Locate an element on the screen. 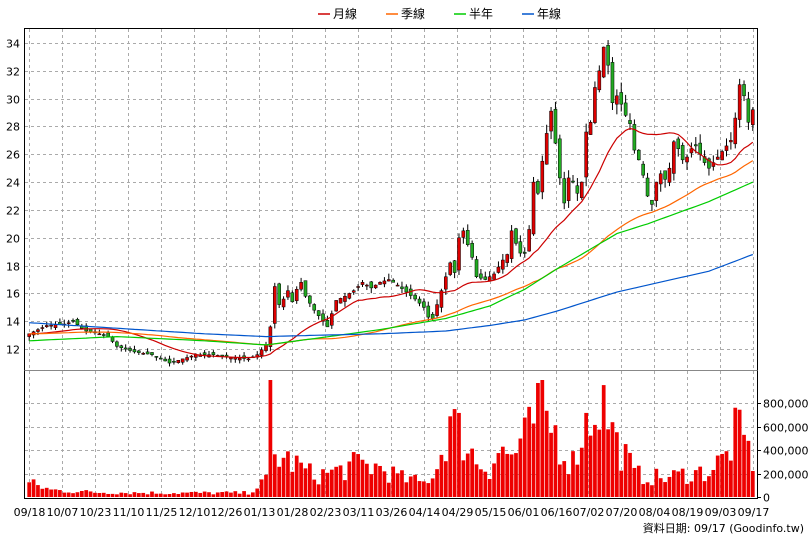 The height and width of the screenshot is (540, 808). x-tick-label: 01/13 is located at coordinates (260, 512).